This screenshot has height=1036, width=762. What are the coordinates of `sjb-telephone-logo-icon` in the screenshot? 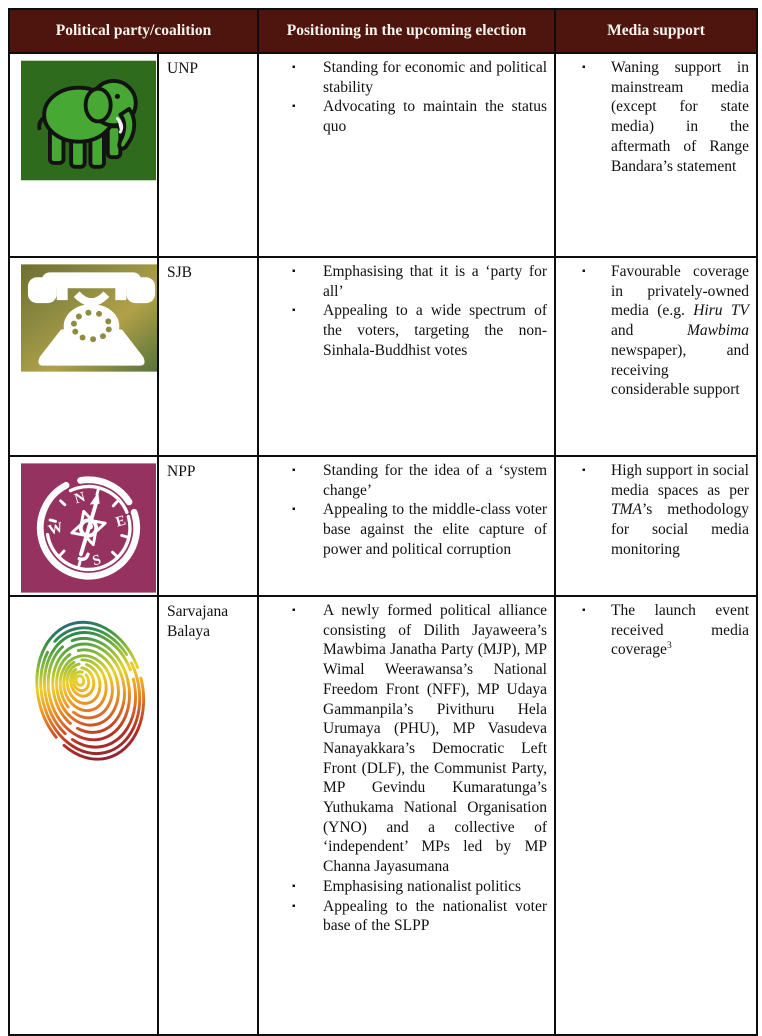 It's located at (89, 318).